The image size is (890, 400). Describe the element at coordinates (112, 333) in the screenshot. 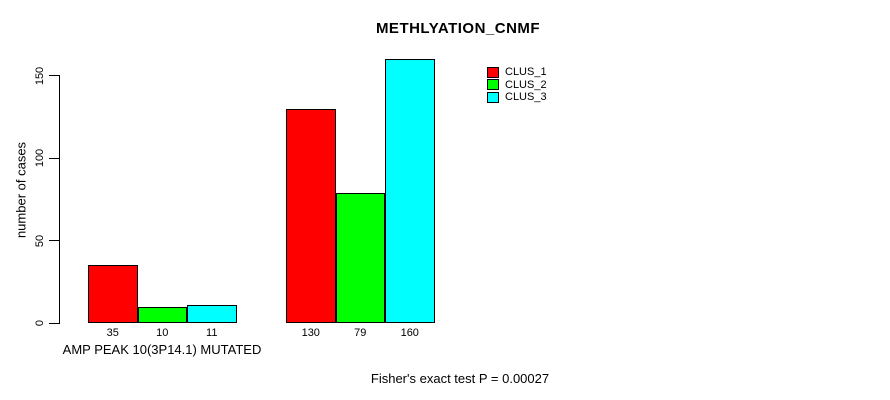

I see `bar-value-label: 35` at that location.